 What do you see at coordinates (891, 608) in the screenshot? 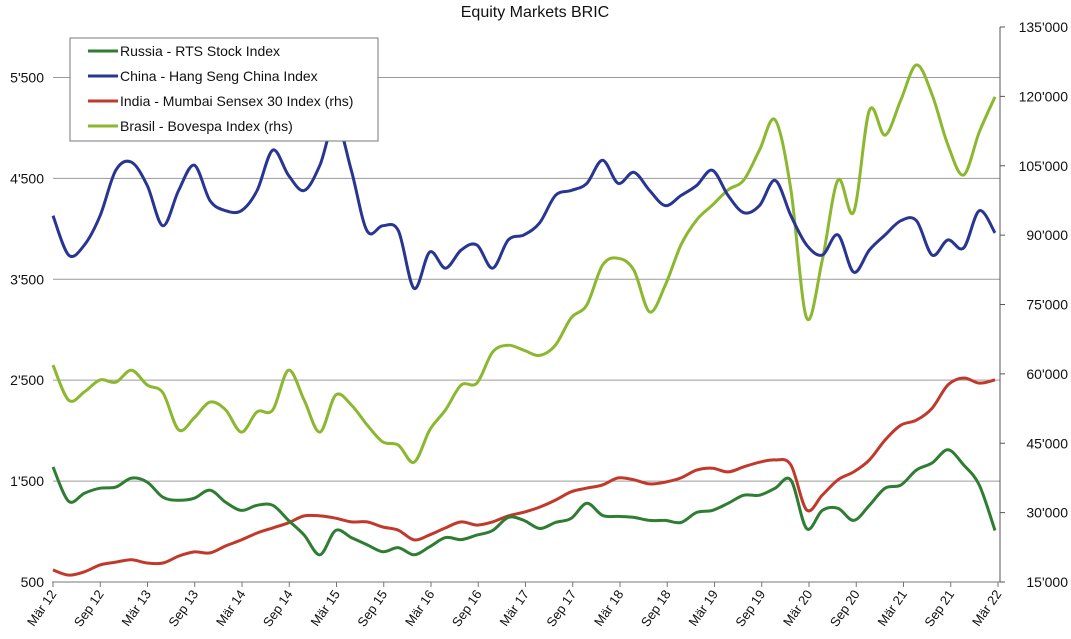
I see `x-tick-label: Mär 21` at bounding box center [891, 608].